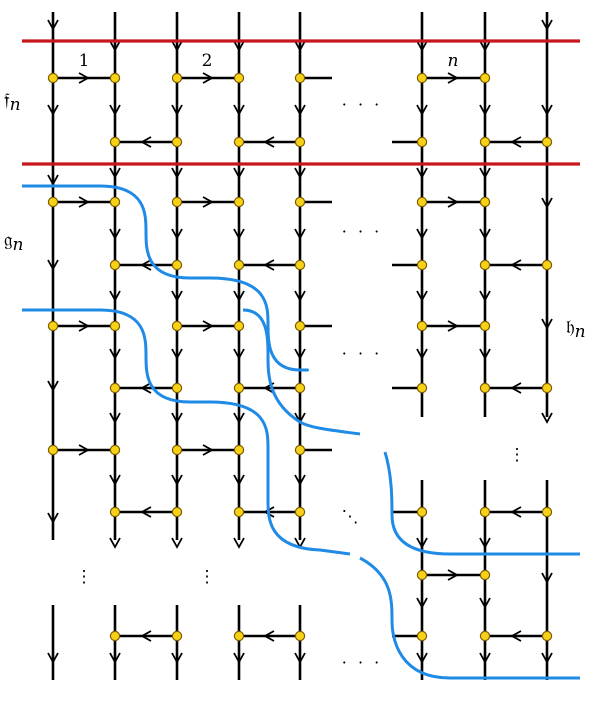  I want to click on g-letter: 𝔤, so click(8, 240).